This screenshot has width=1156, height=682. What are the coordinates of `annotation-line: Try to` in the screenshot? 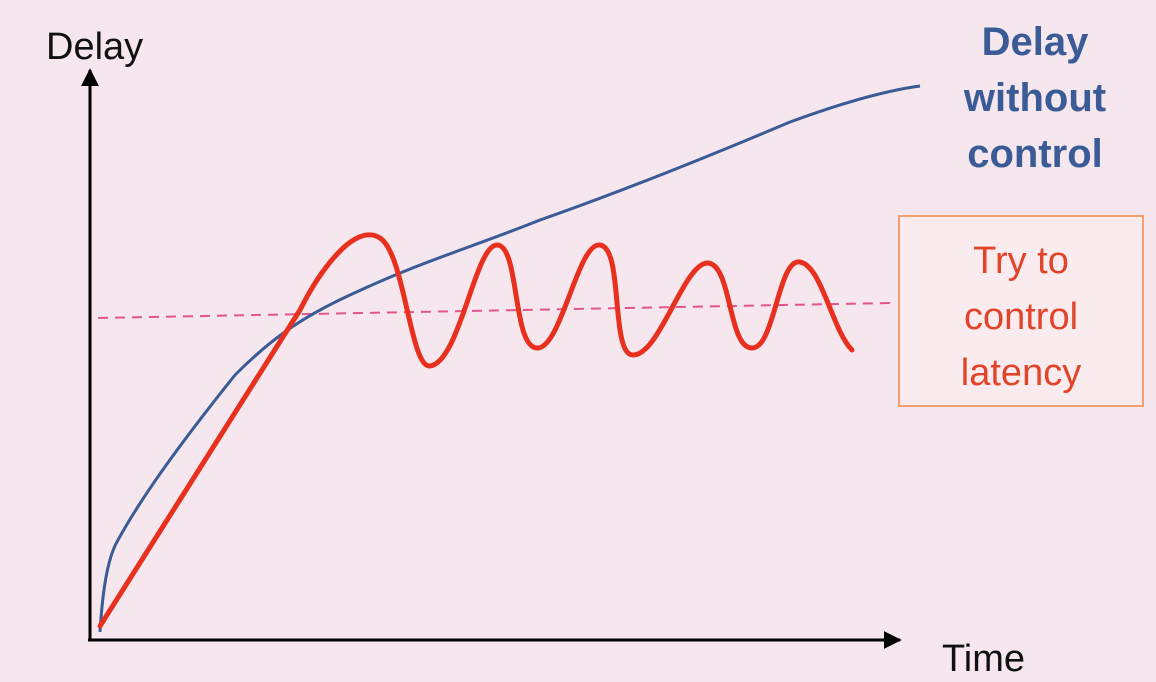 It's located at (1021, 261).